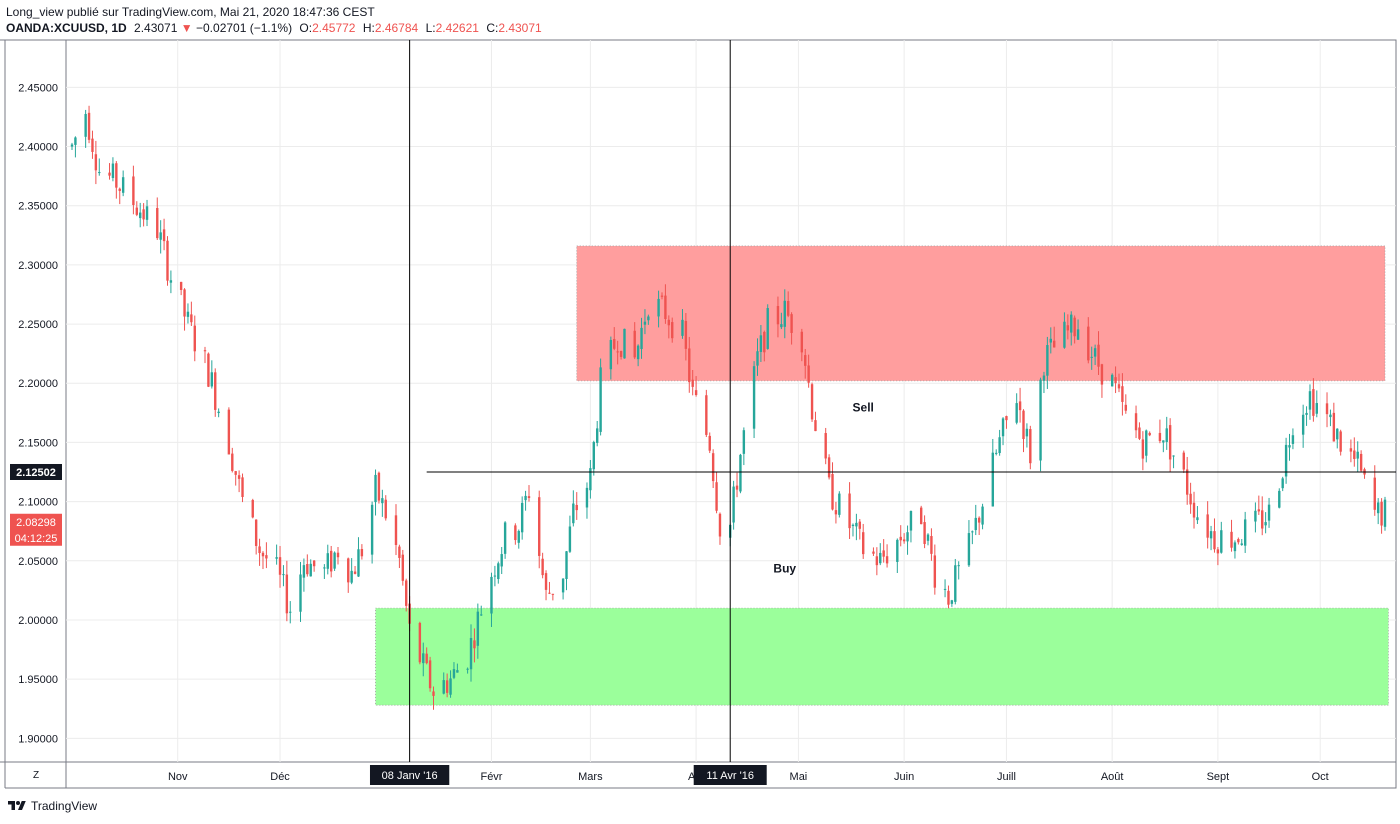 The height and width of the screenshot is (824, 1400). Describe the element at coordinates (66, 28) in the screenshot. I see `symbol-label: OANDA:XCUUSD, 1D` at that location.